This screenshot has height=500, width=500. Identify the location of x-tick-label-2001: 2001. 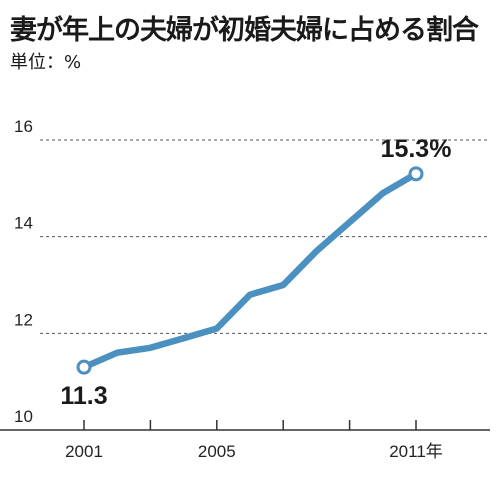
(84, 451).